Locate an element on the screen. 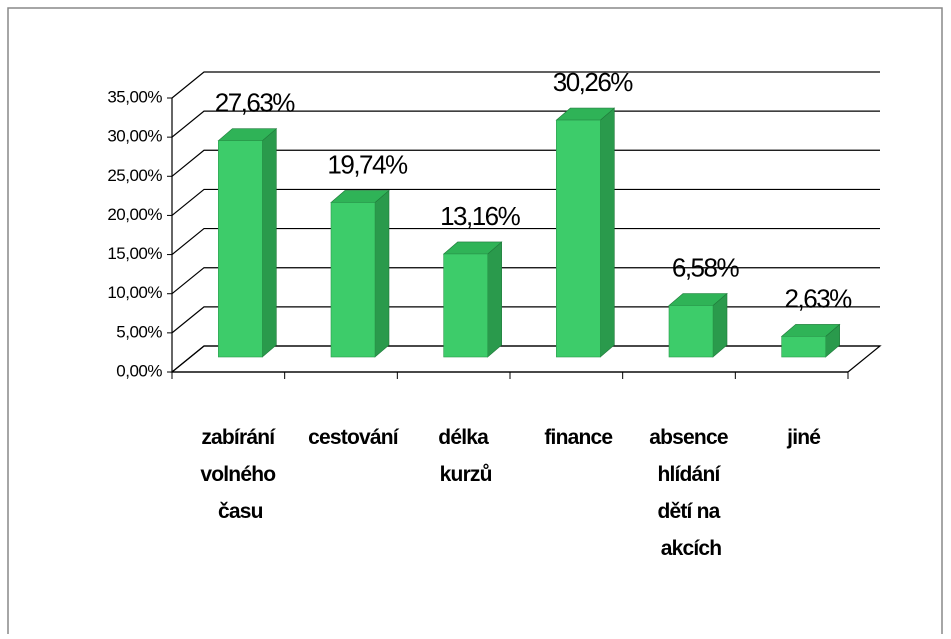 The image size is (951, 639). x-tick-label: absence hlídání dětí na akcích is located at coordinates (691, 493).